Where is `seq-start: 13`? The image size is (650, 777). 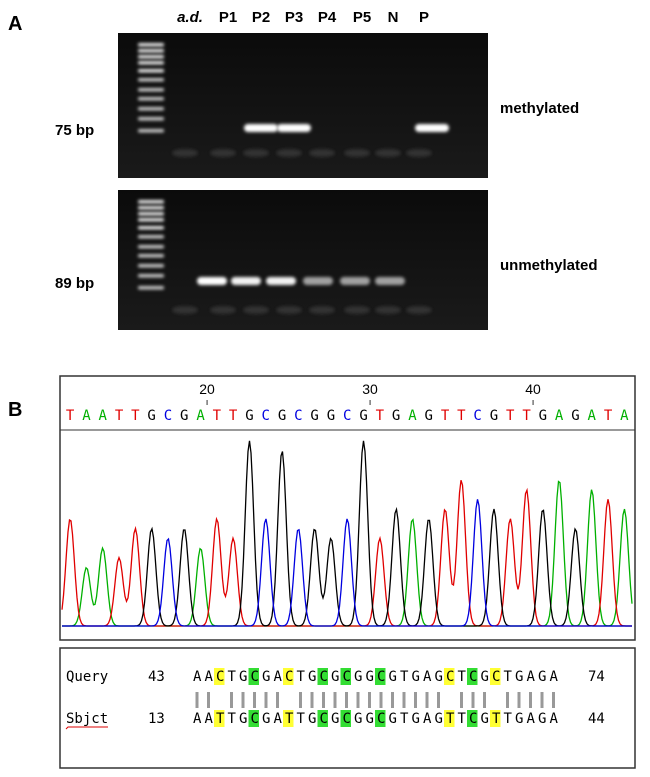 seq-start: 13 is located at coordinates (156, 719).